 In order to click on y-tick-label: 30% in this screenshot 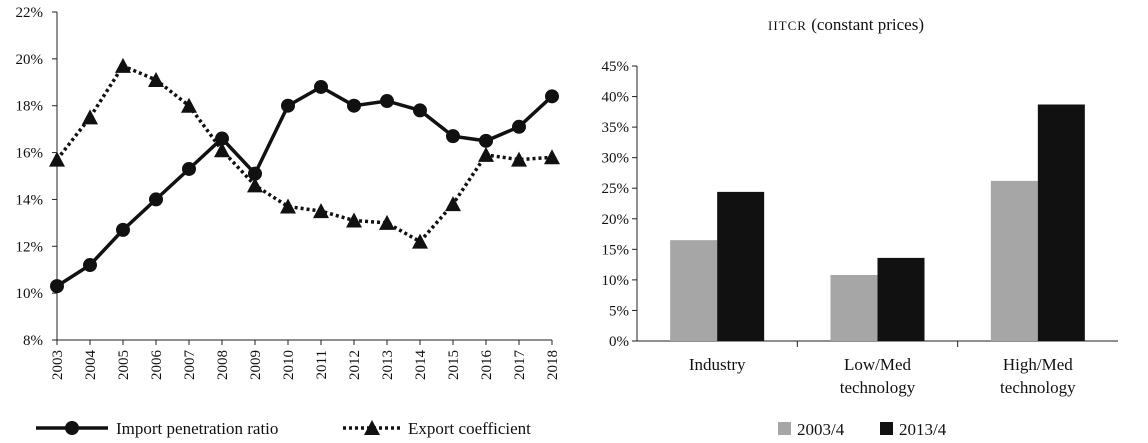, I will do `click(616, 159)`.